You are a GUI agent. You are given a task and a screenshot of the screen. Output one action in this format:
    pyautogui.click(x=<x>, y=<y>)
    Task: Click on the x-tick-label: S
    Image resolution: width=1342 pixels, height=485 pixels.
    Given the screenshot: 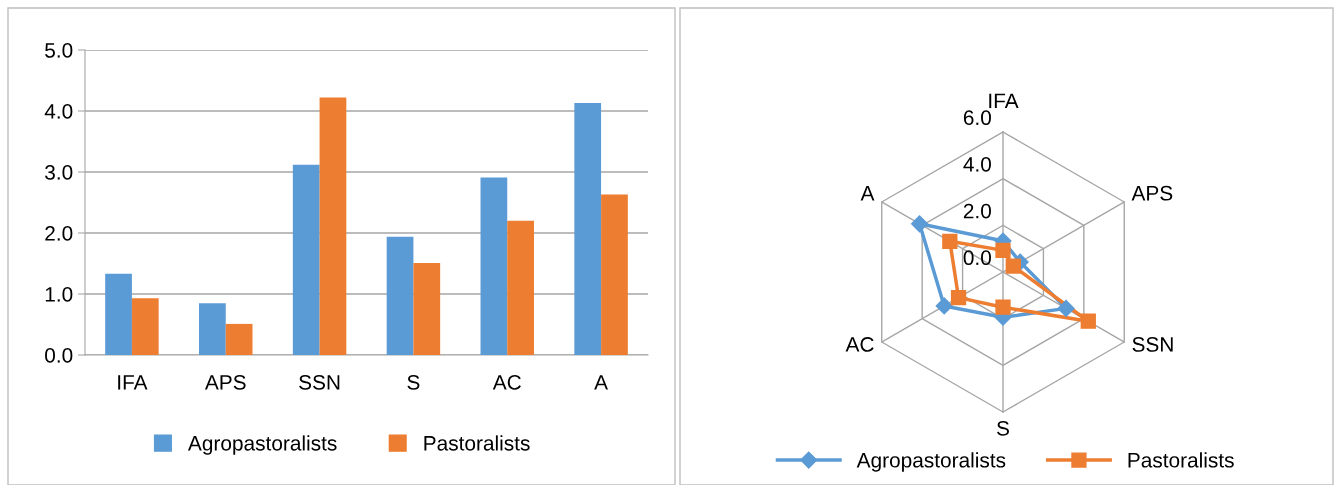 What is the action you would take?
    pyautogui.click(x=413, y=382)
    